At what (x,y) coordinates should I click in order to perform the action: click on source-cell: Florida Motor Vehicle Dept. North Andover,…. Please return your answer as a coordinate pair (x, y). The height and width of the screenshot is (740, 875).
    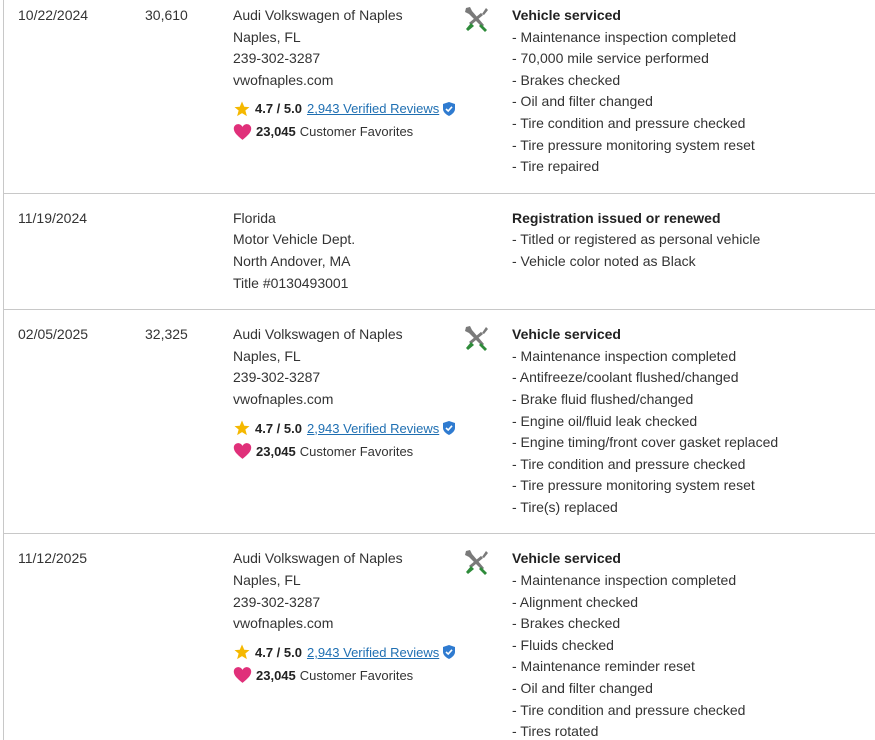
    Looking at the image, I should click on (347, 251).